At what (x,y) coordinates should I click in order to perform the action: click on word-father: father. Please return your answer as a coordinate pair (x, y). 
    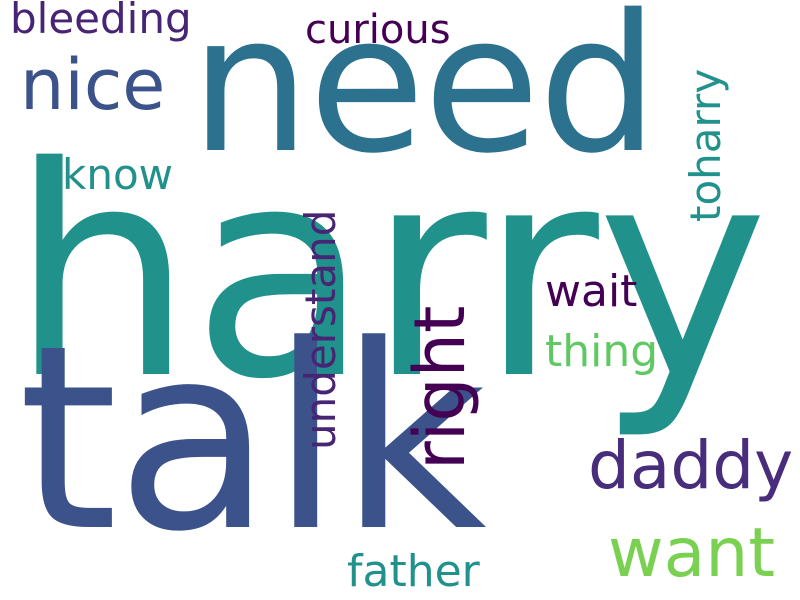
    Looking at the image, I should click on (413, 571).